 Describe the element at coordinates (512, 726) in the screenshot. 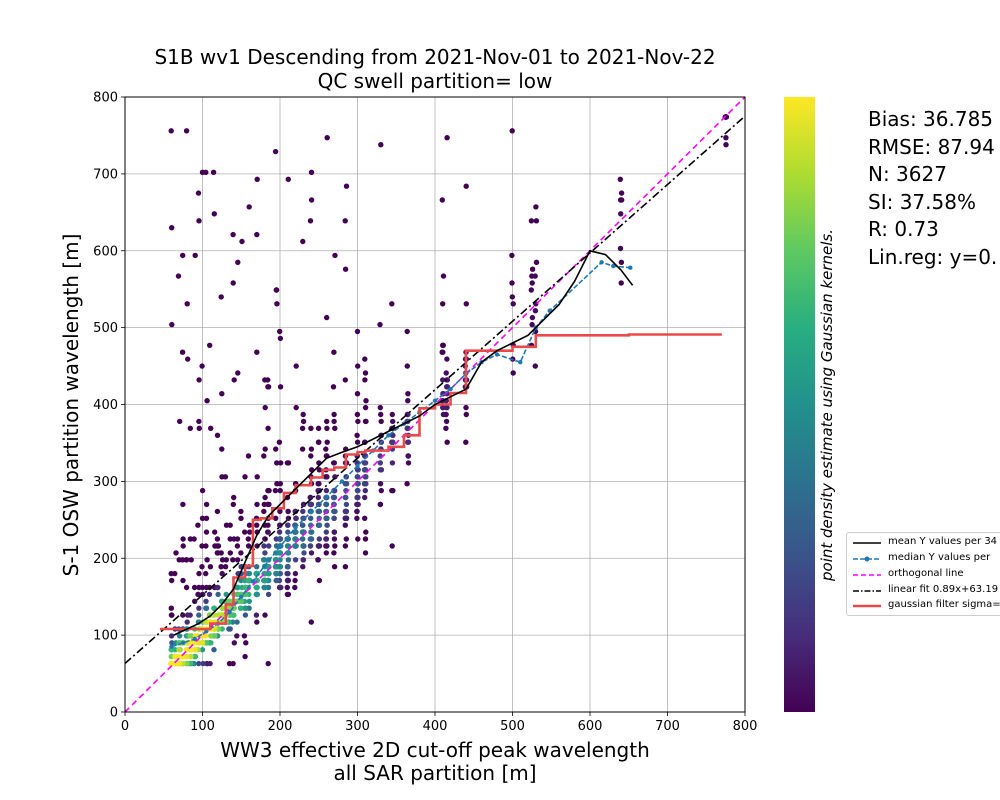

I see `x-tick-label: 500` at that location.